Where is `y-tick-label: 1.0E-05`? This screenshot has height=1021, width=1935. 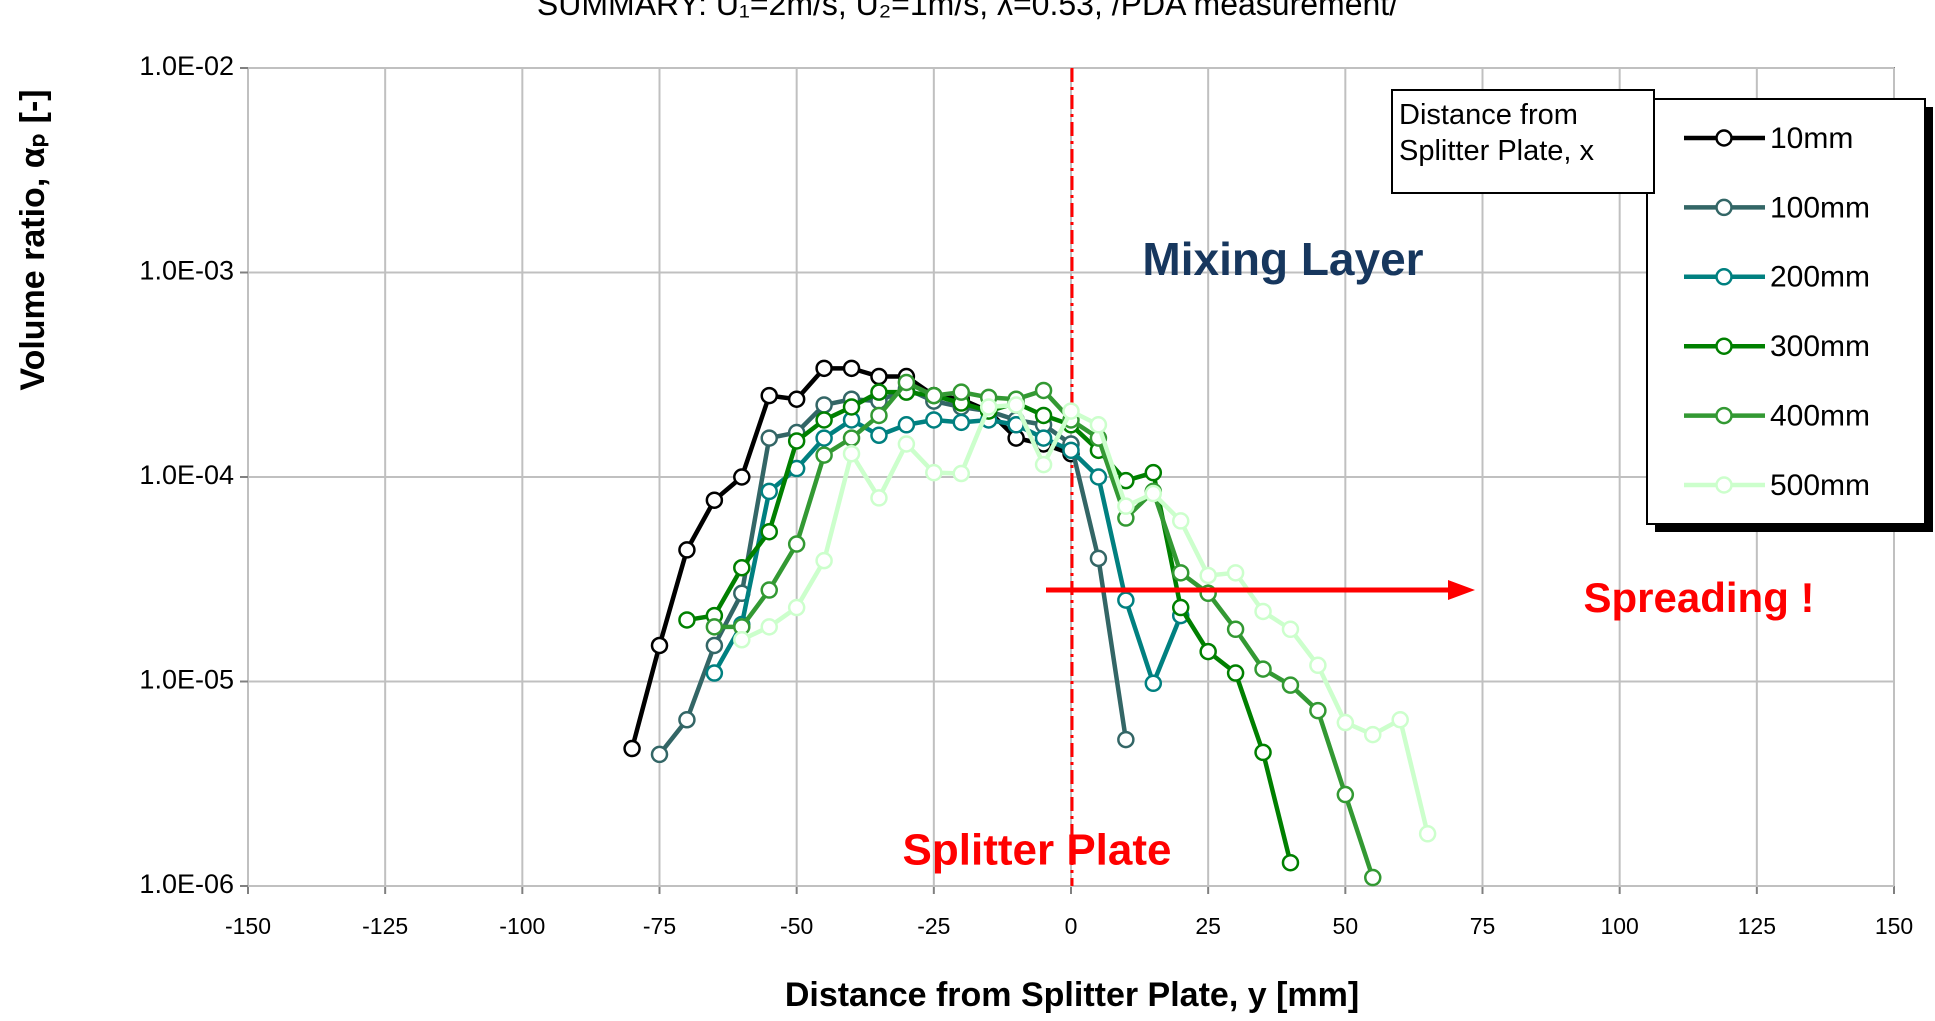 y-tick-label: 1.0E-05 is located at coordinates (186, 680).